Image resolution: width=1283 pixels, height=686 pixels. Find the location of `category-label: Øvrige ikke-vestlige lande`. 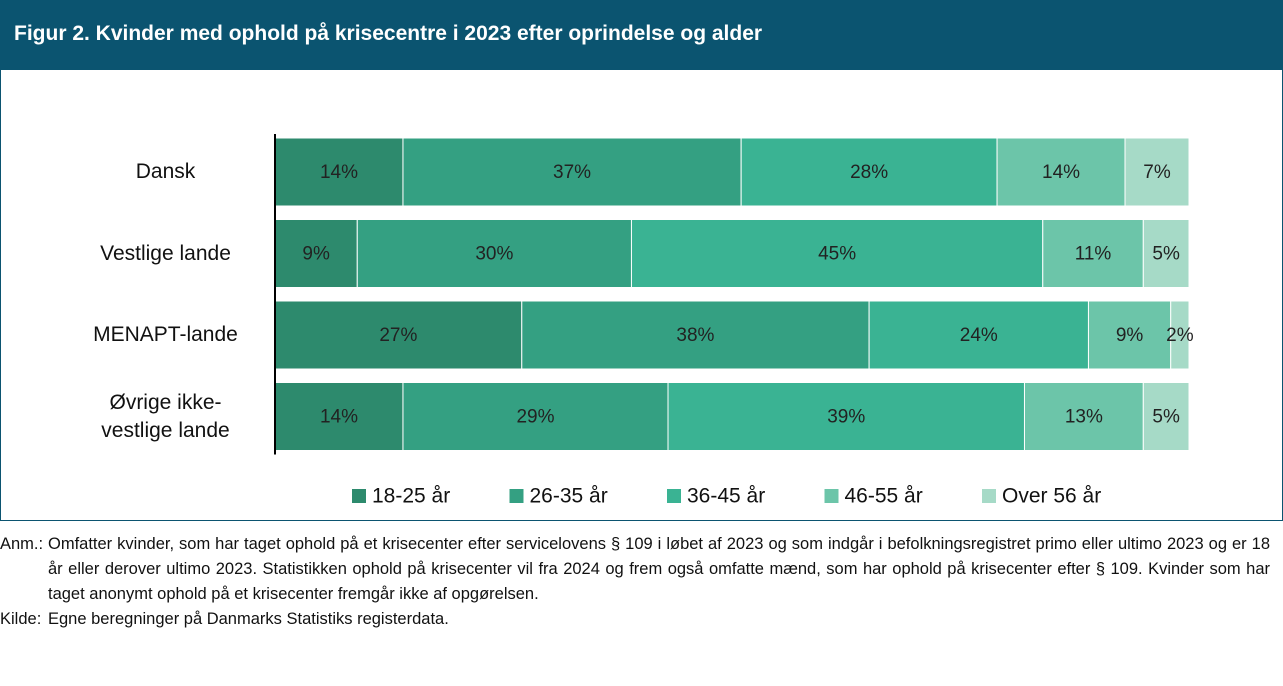

category-label: Øvrige ikke-vestlige lande is located at coordinates (165, 416).